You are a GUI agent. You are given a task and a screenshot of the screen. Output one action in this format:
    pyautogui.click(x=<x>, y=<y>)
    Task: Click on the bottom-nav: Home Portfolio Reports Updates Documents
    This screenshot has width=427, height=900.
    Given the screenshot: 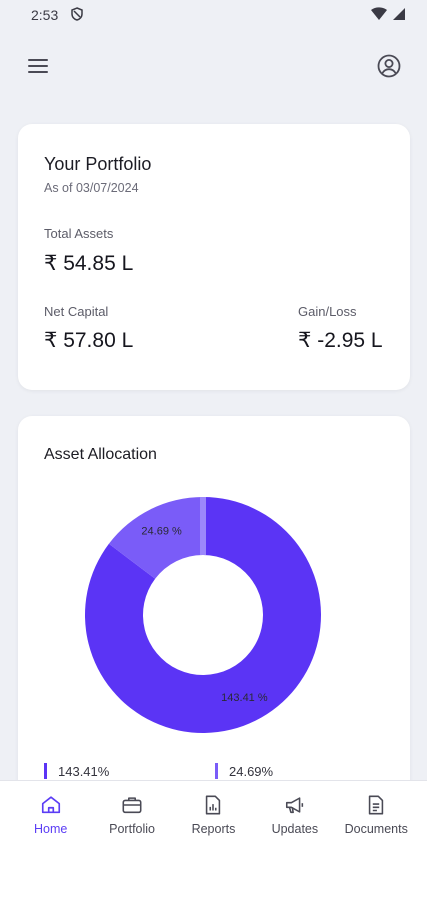 What is the action you would take?
    pyautogui.click(x=213, y=814)
    